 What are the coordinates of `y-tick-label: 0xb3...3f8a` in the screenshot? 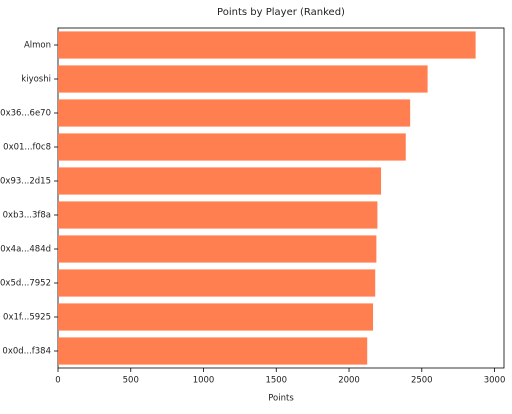 It's located at (27, 216).